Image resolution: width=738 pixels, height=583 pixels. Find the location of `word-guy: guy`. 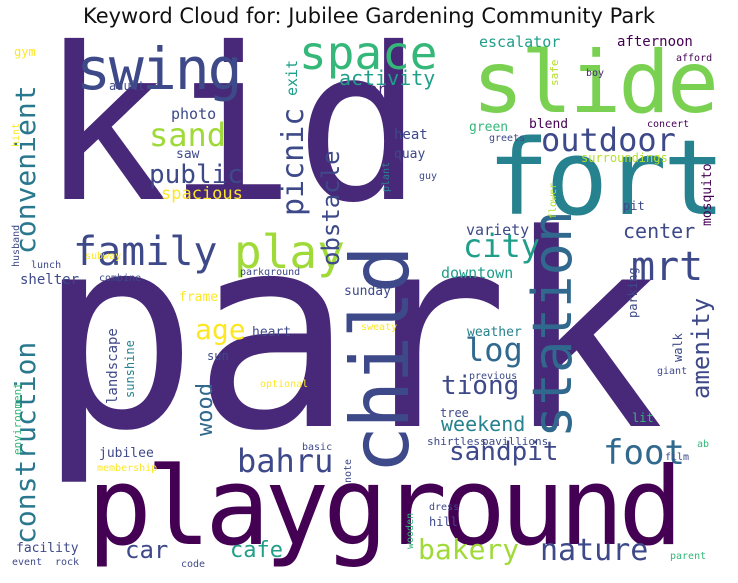

word-guy: guy is located at coordinates (428, 176).